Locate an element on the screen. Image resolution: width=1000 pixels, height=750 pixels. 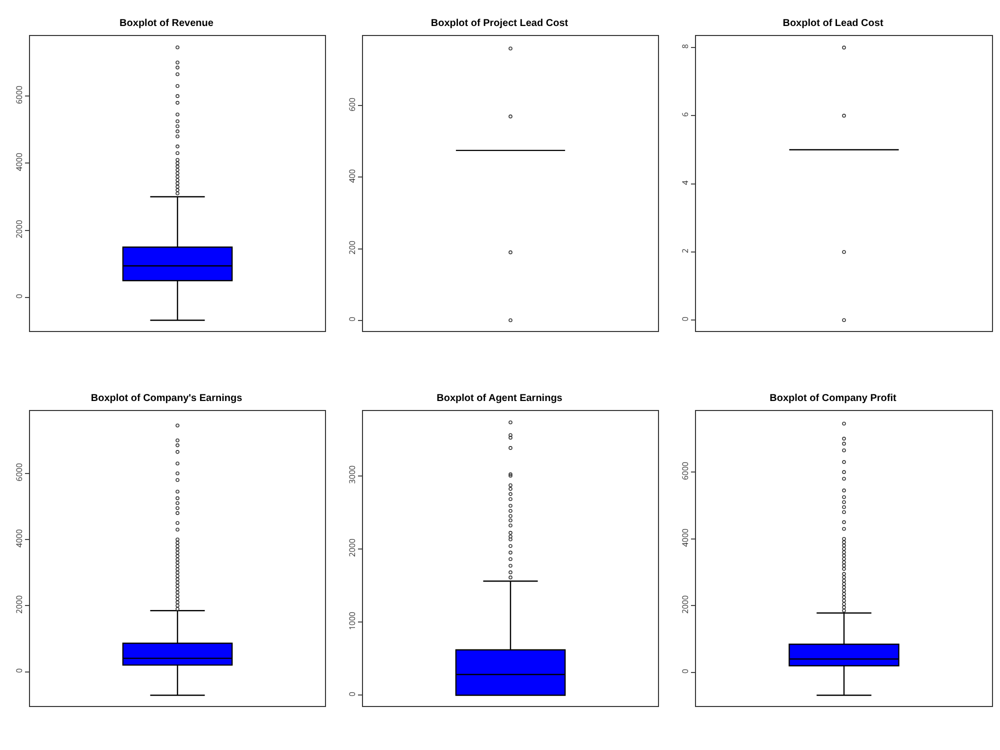
y-tick-label: 6 is located at coordinates (685, 114).